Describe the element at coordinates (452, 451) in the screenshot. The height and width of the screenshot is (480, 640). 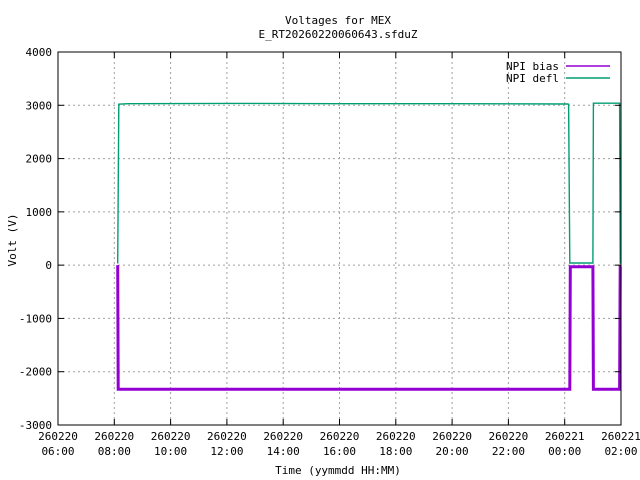
I see `x-tick-time: 20:00` at that location.